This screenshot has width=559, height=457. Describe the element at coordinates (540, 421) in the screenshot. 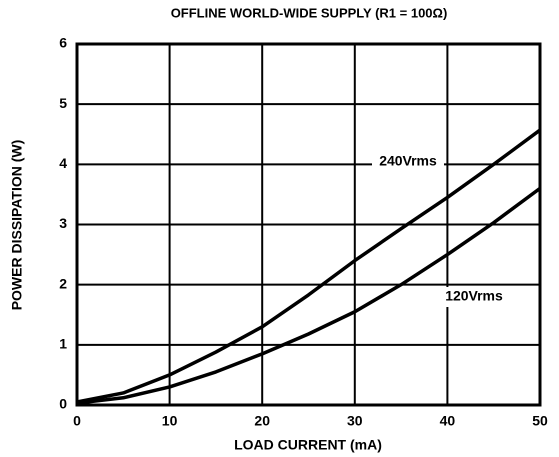

I see `x-tick-label: 50` at that location.